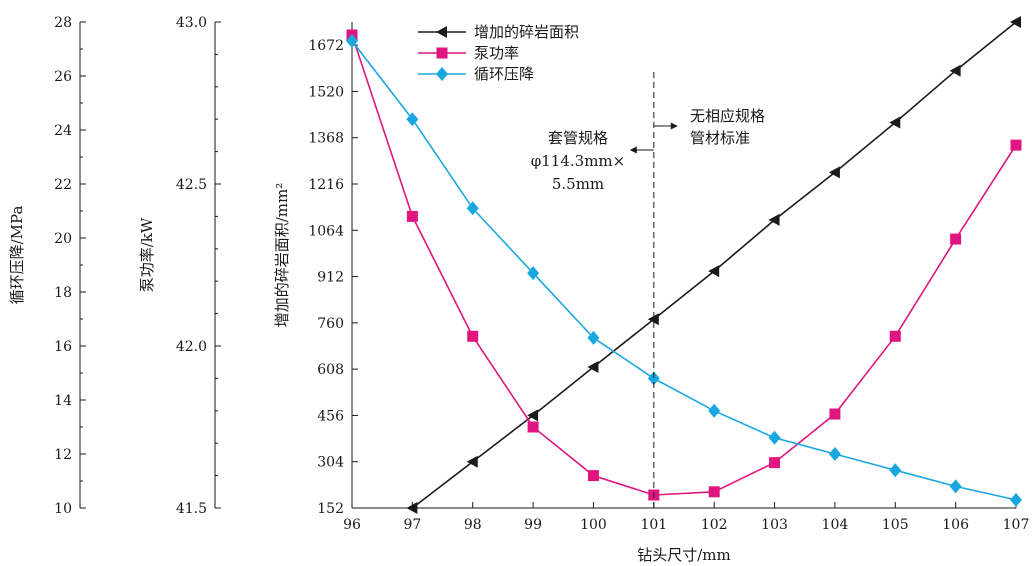 Image resolution: width=1032 pixels, height=566 pixels. I want to click on x-tick-label: 104, so click(835, 525).